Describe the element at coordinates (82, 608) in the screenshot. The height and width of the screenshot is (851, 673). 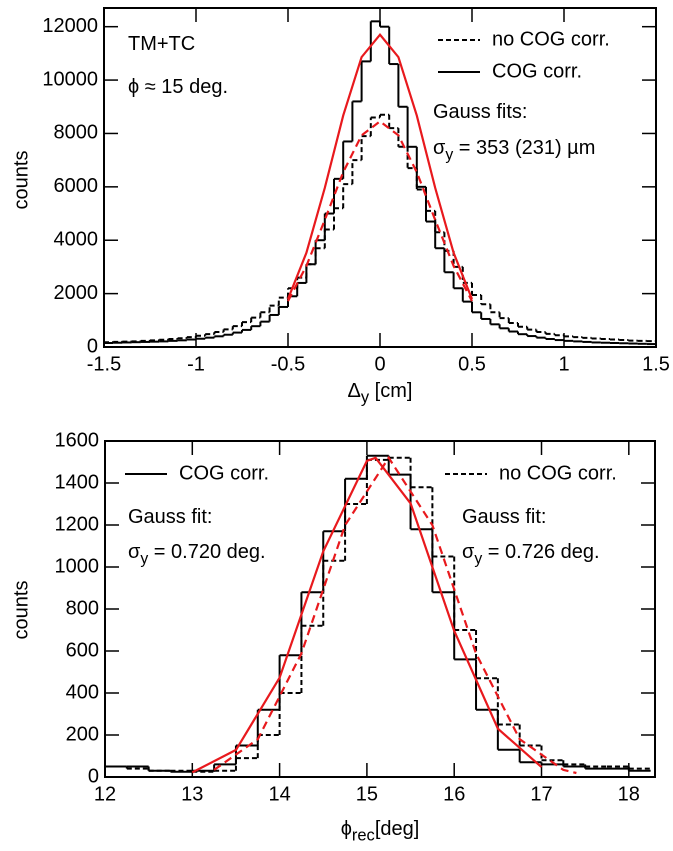
I see `y-tick-label: 800` at that location.